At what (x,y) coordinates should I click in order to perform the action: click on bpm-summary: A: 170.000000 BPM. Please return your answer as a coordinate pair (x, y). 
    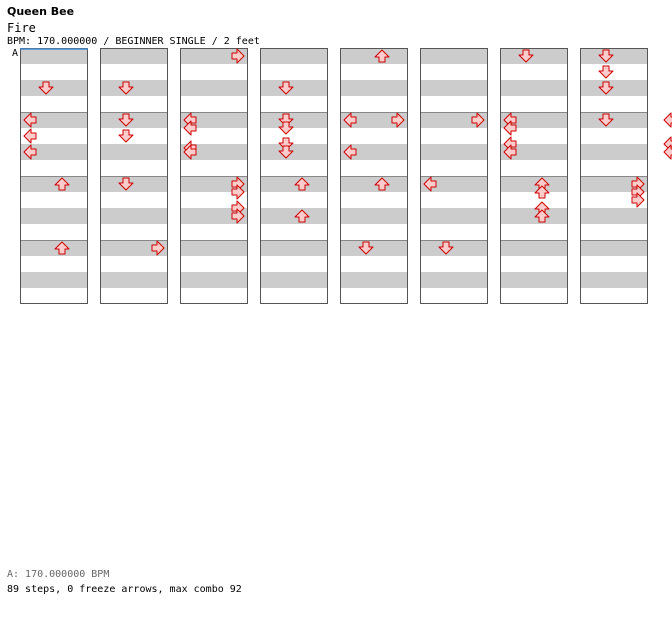
    Looking at the image, I should click on (58, 574).